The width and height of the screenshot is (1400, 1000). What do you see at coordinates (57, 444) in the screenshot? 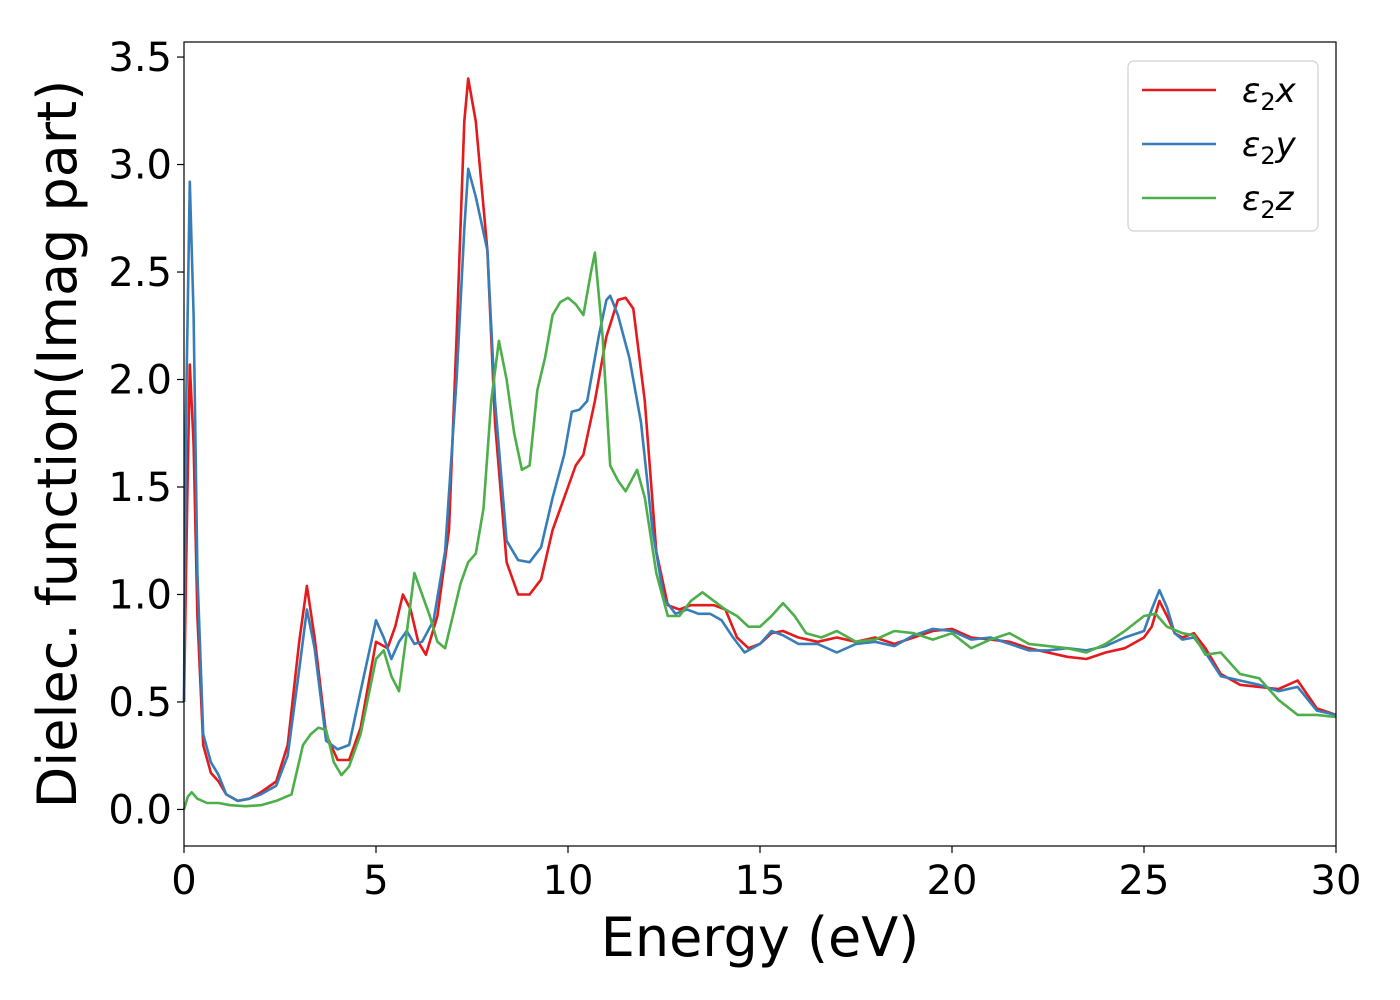
I see `y-axis-title: Dielec. function(Imag part)` at bounding box center [57, 444].